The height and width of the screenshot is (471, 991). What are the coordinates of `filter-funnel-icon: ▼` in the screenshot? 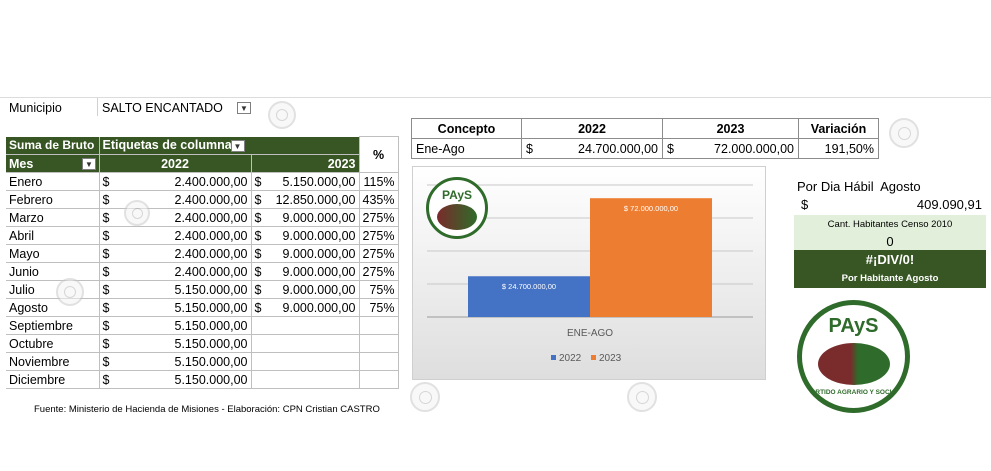 It's located at (244, 108).